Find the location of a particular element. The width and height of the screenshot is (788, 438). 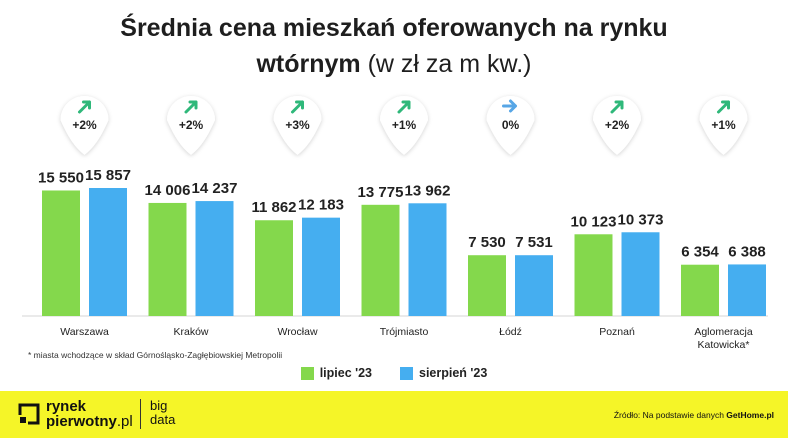

category-label: Trójmiasto is located at coordinates (404, 332).